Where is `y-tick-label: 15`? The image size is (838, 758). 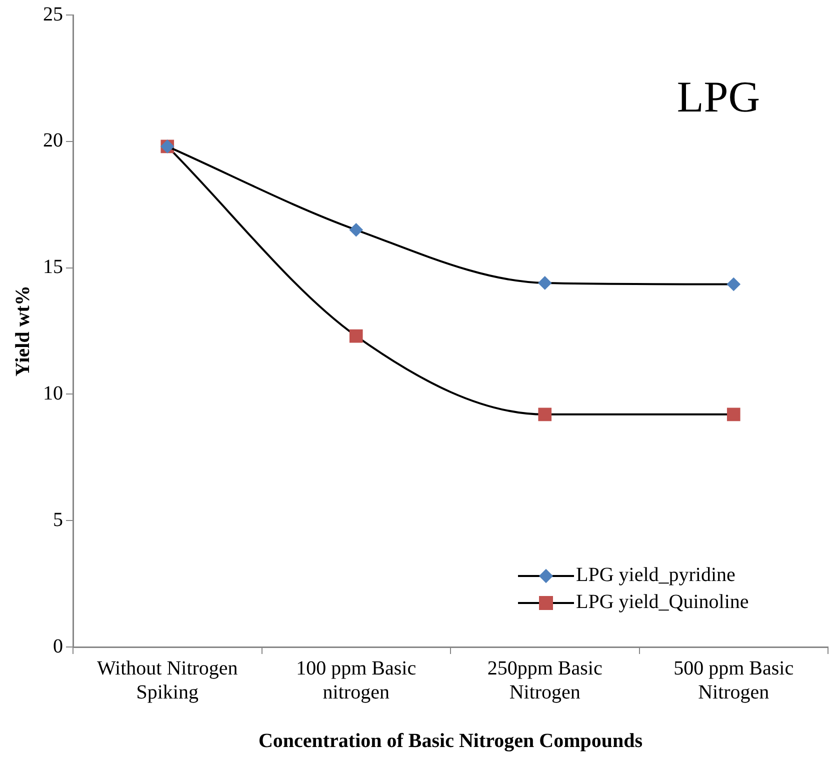
y-tick-label: 15 is located at coordinates (53, 267).